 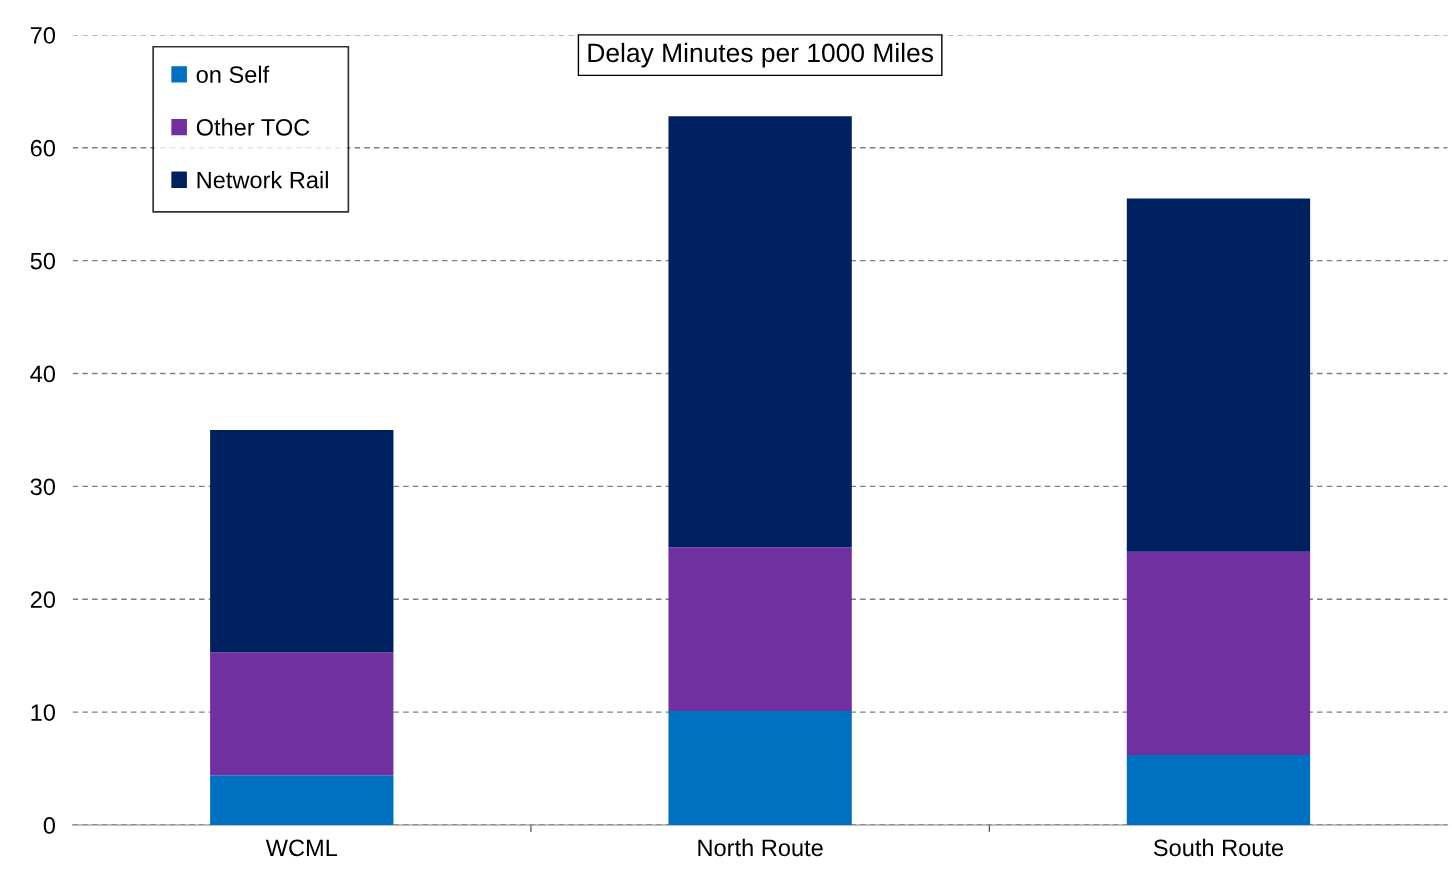 What do you see at coordinates (49, 825) in the screenshot?
I see `y-tick-label: 0` at bounding box center [49, 825].